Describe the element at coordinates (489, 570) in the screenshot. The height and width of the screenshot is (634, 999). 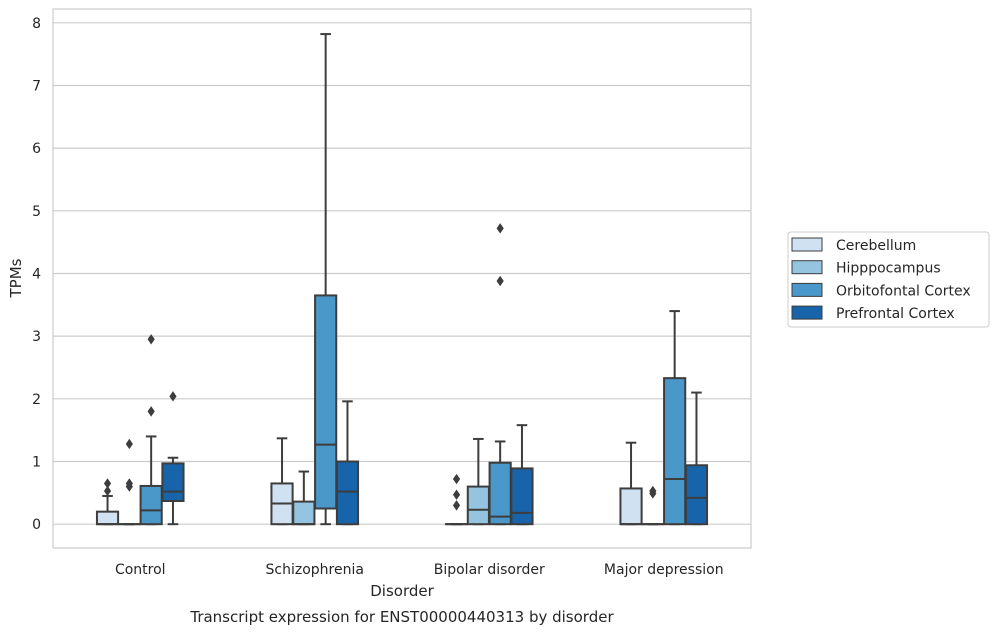
I see `x-tick-label: Bipolar disorder` at that location.